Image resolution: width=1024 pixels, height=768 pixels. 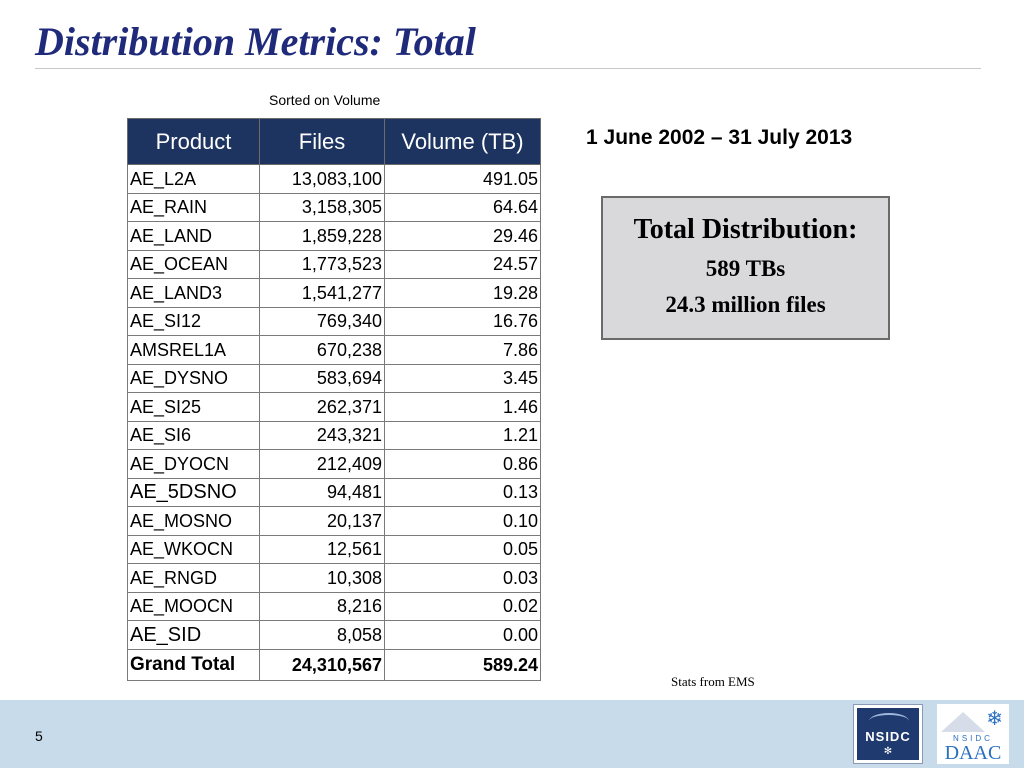 I want to click on product-cell: AE_RAIN, so click(x=193, y=207).